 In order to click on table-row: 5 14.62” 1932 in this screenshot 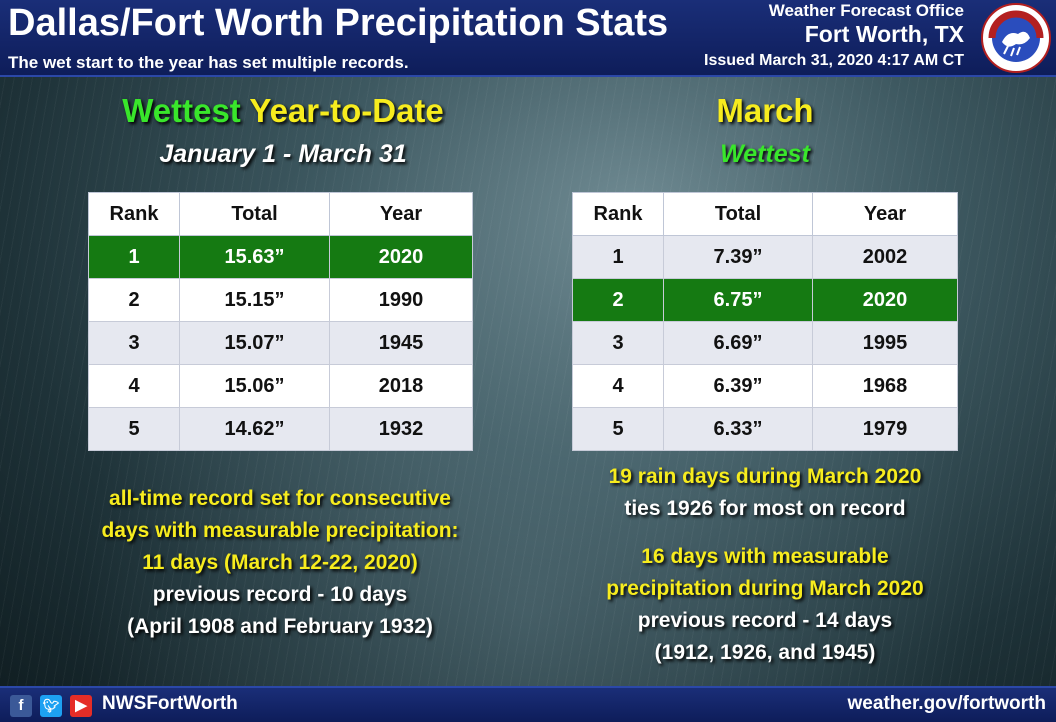, I will do `click(280, 429)`.